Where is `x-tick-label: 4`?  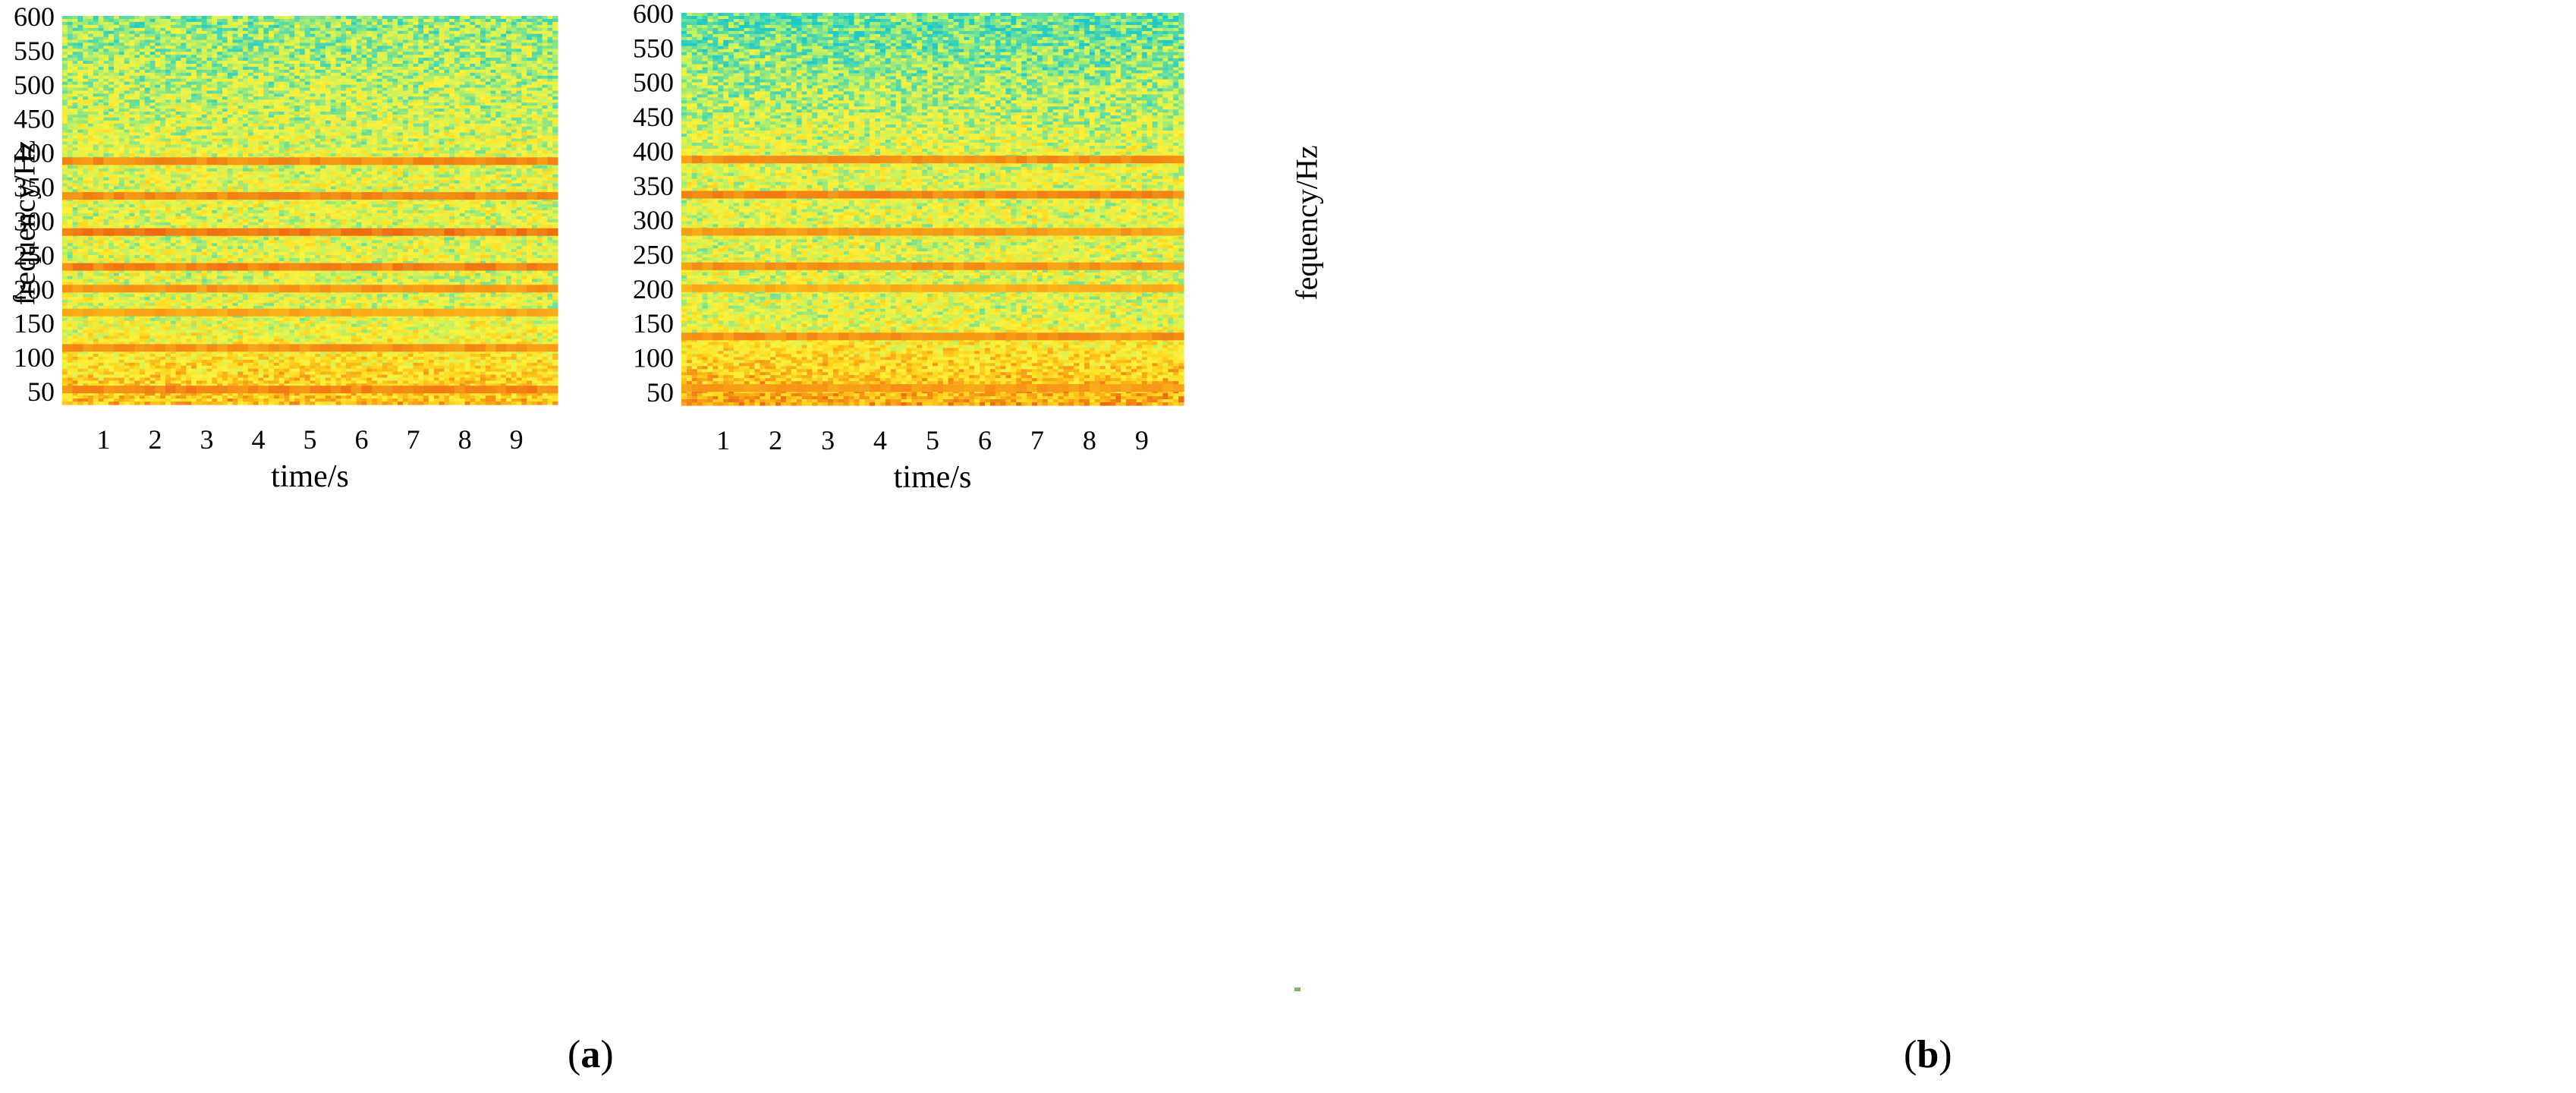 x-tick-label: 4 is located at coordinates (880, 440).